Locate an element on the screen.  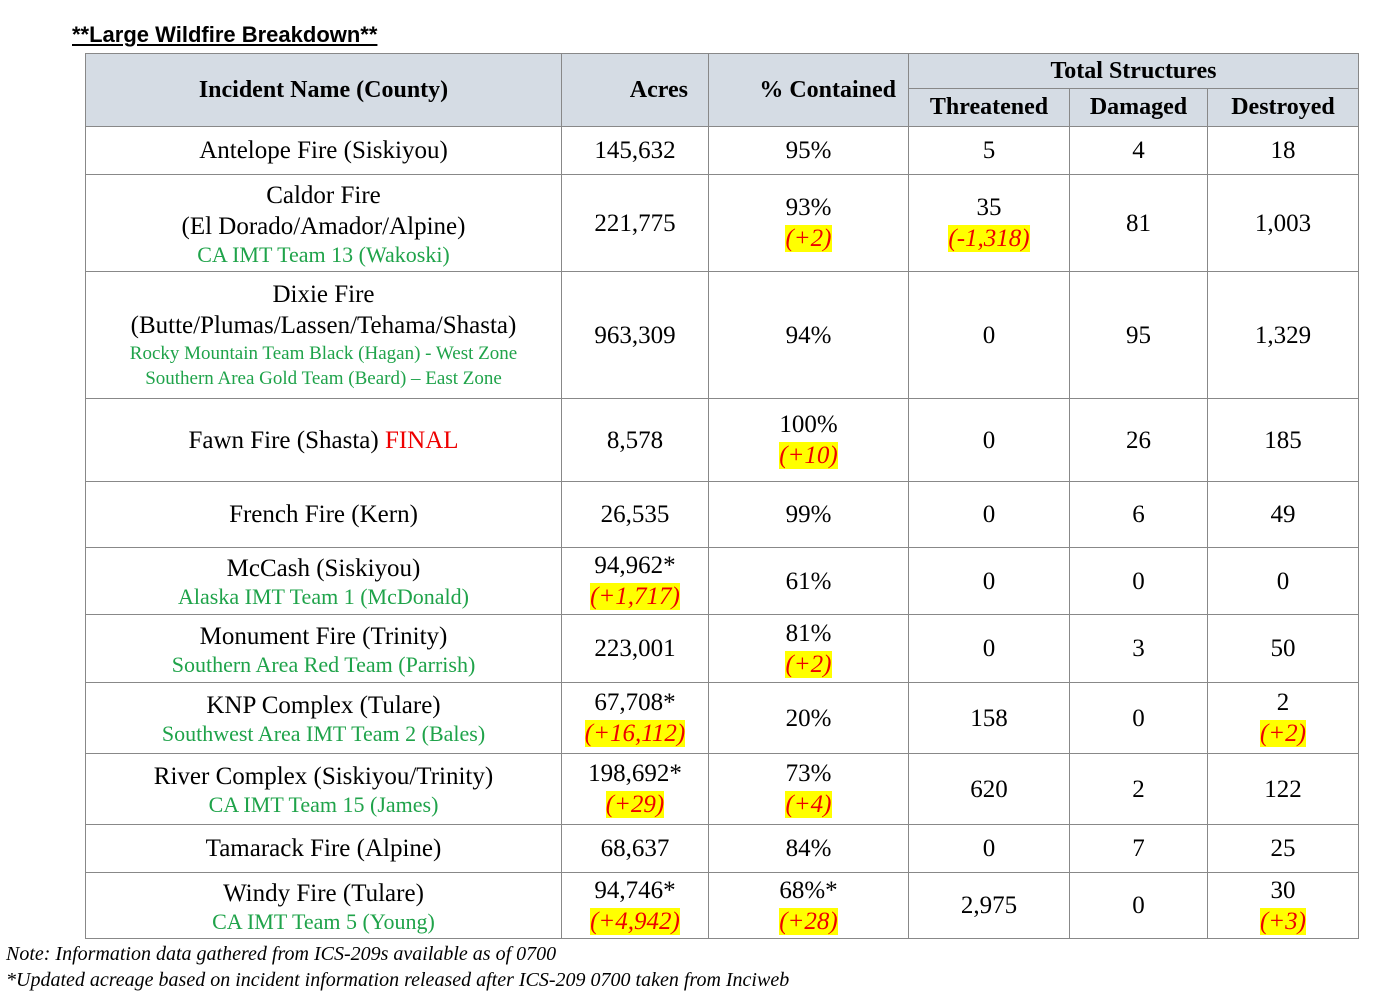
incident-cell: Windy Fire (Tulare) CA IMT Team 5 (Young) is located at coordinates (323, 905).